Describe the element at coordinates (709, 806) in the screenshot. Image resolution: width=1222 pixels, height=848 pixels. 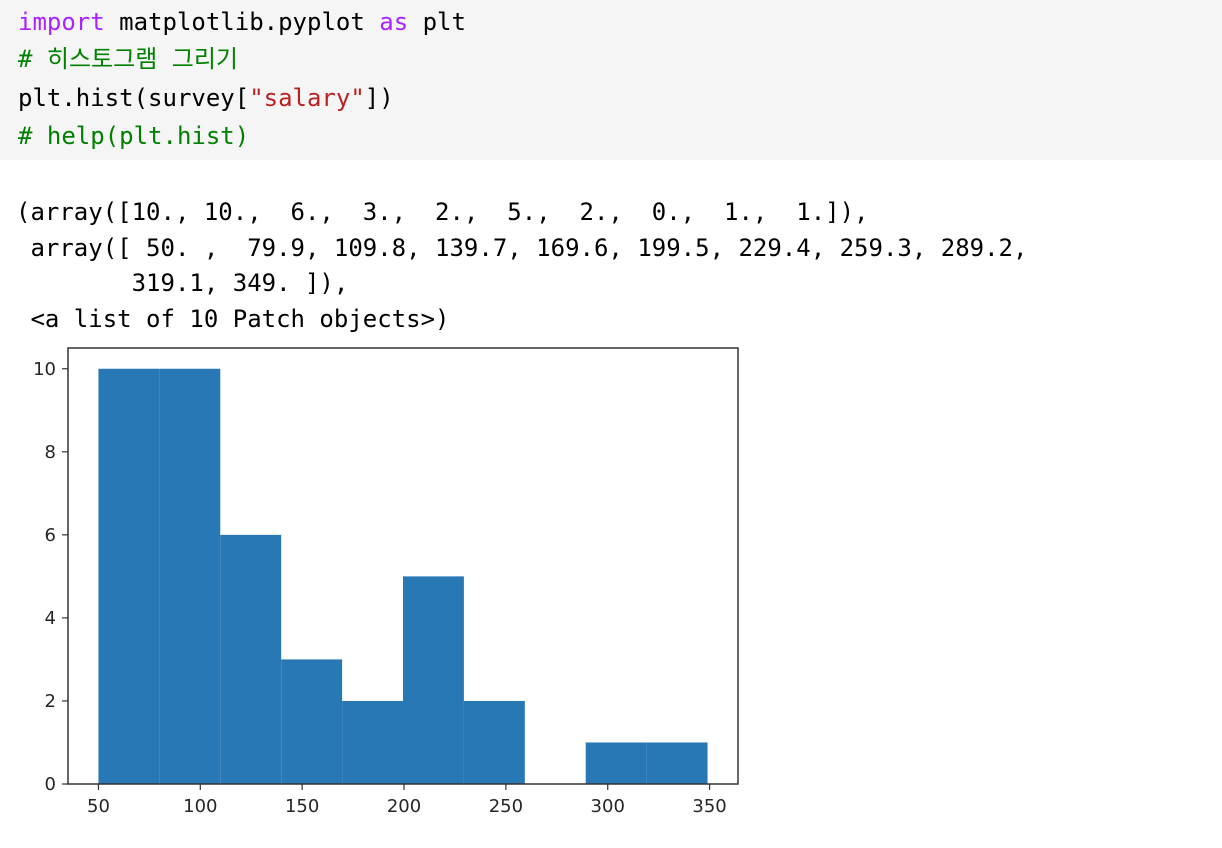
I see `x-tick-label-350: 350` at that location.